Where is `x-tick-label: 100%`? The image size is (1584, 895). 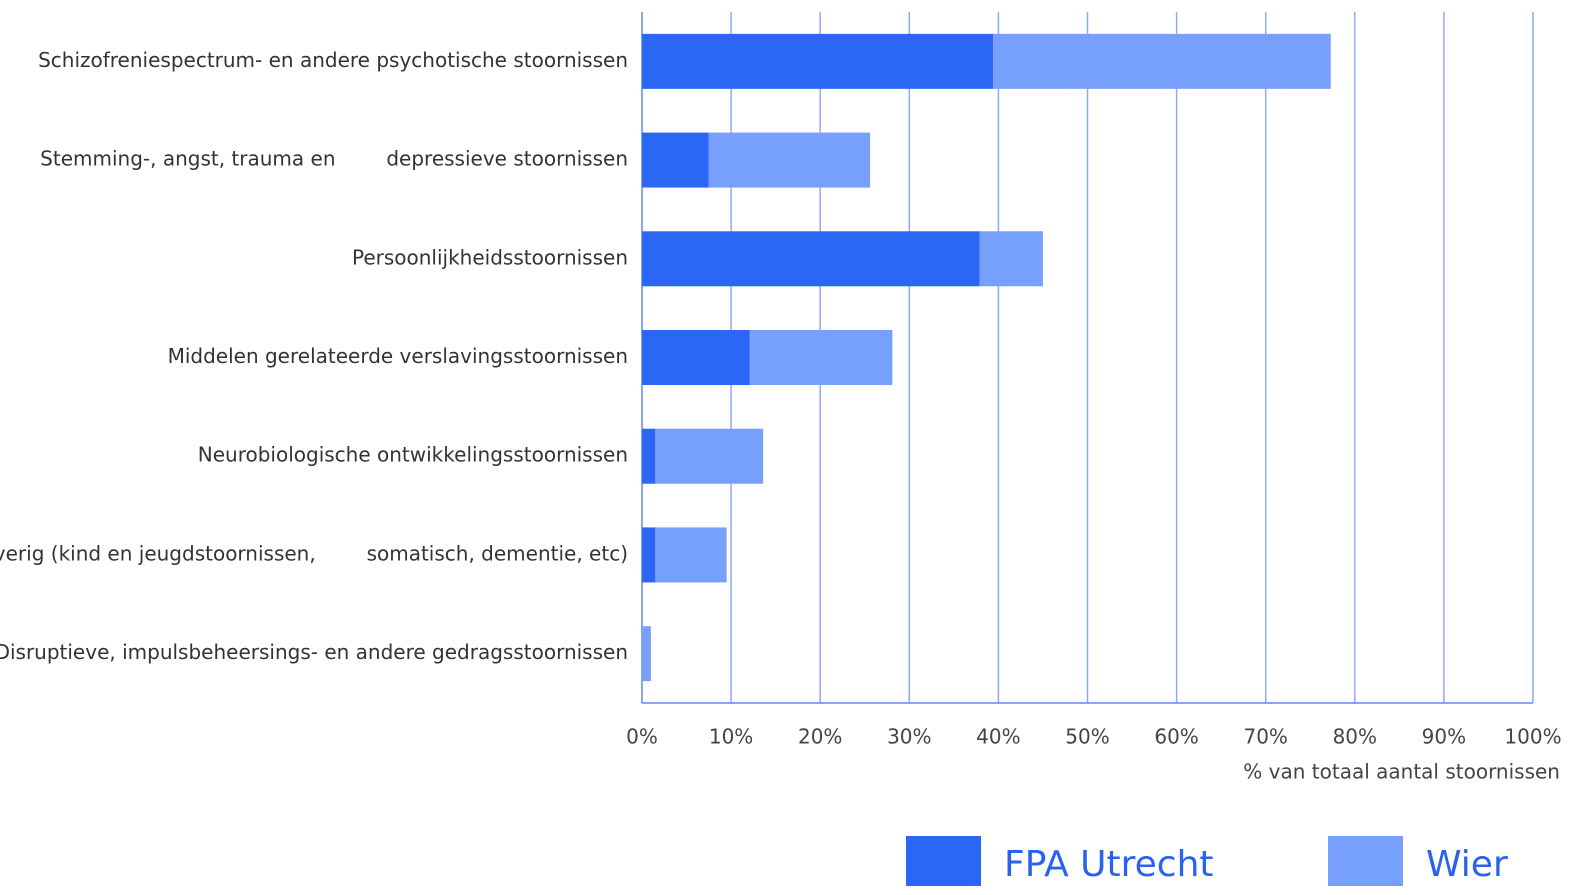
x-tick-label: 100% is located at coordinates (1532, 737).